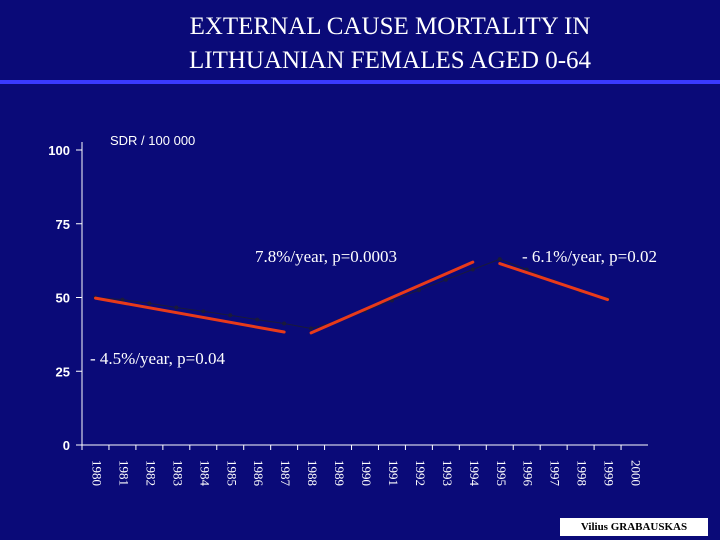 This screenshot has width=720, height=540. I want to click on x-tick-label: 1992, so click(420, 473).